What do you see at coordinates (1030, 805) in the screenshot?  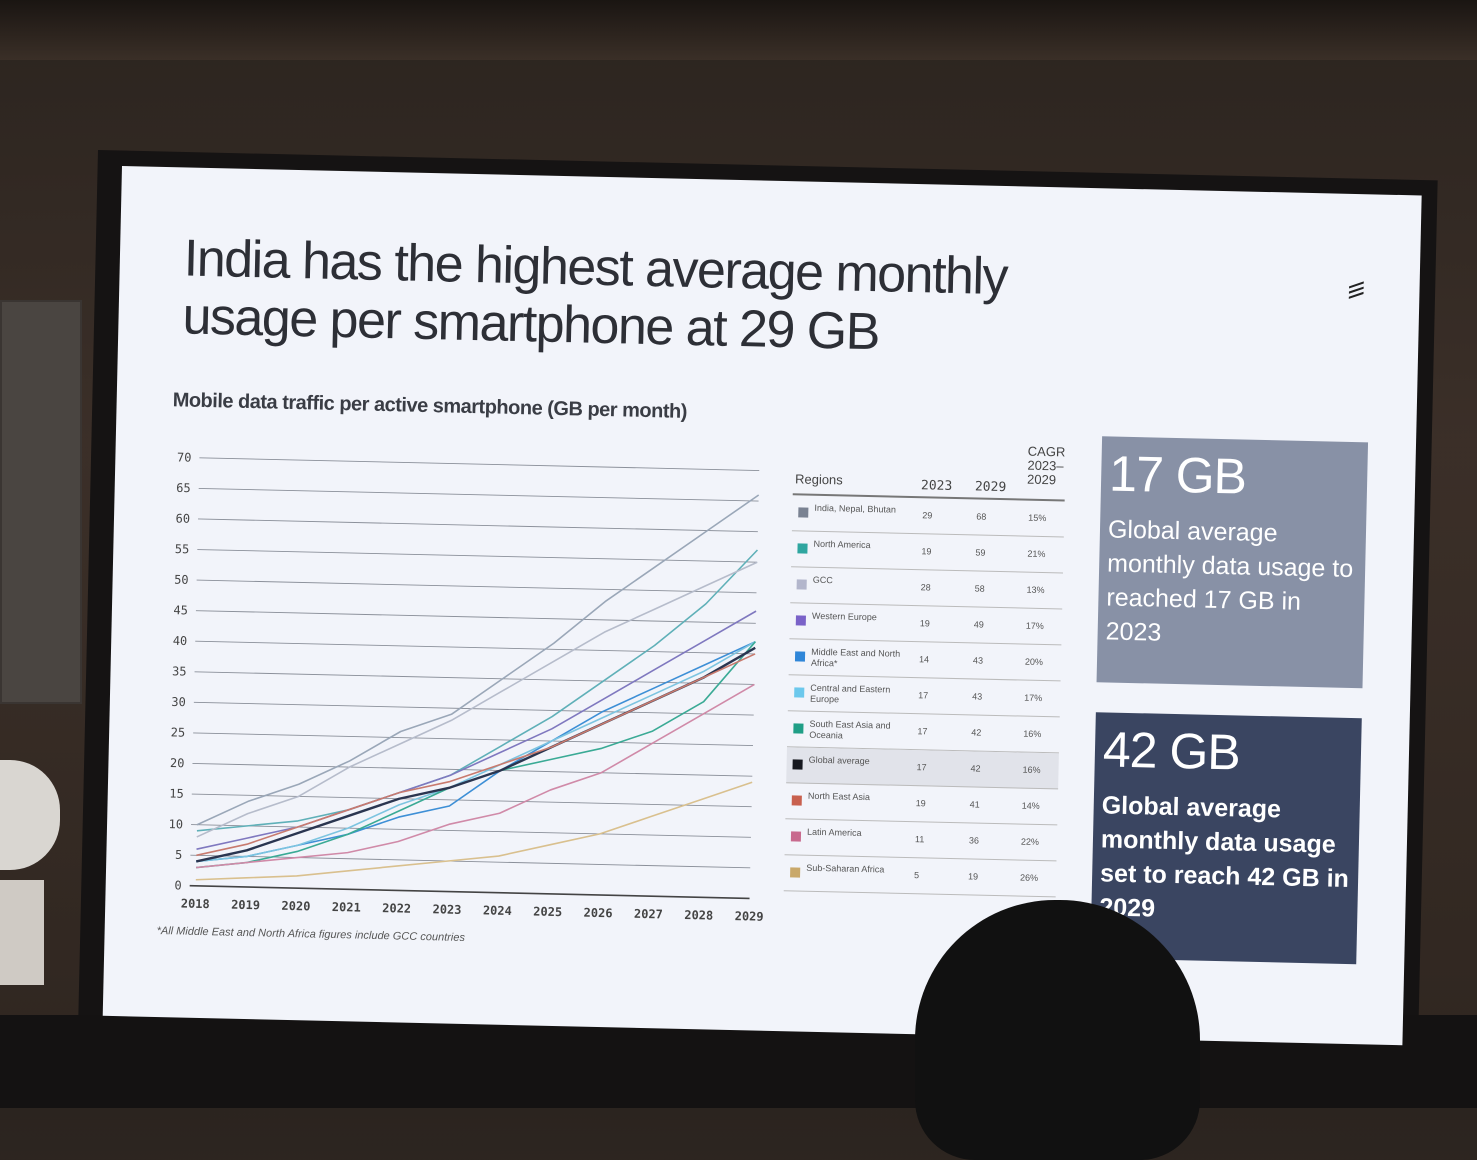 I see `value-cagr: 14%` at bounding box center [1030, 805].